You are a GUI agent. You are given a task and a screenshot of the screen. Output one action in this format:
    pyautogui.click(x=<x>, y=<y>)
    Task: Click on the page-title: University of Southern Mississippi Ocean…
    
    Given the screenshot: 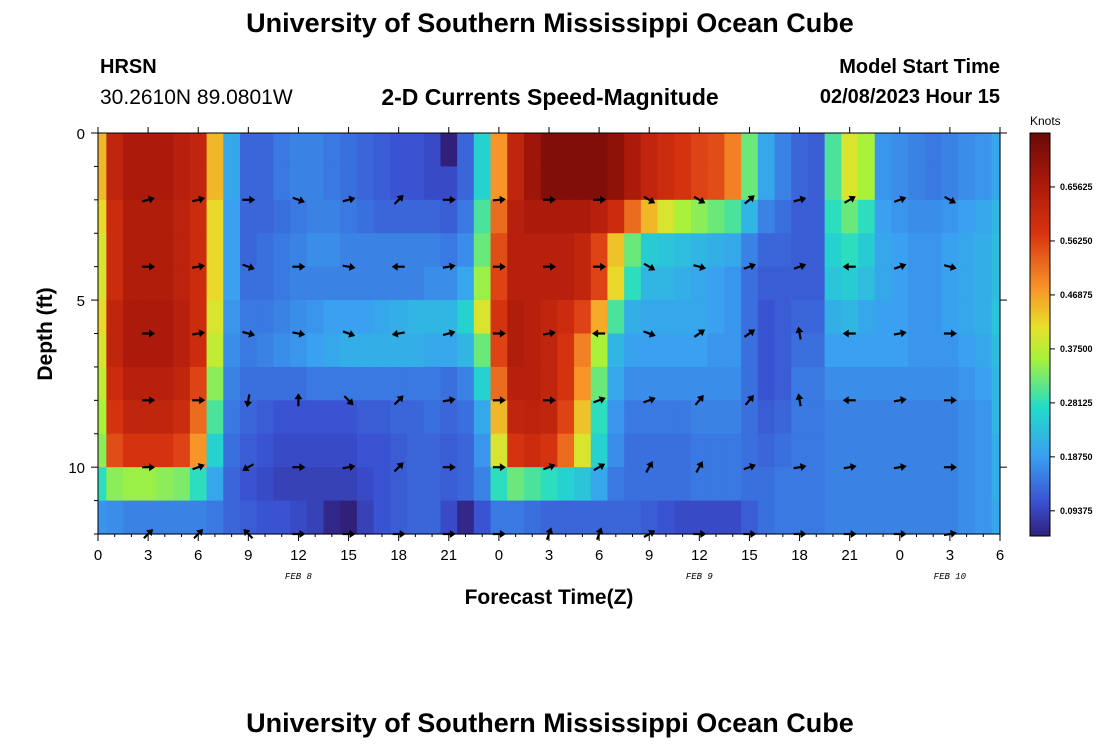 What is the action you would take?
    pyautogui.click(x=550, y=23)
    